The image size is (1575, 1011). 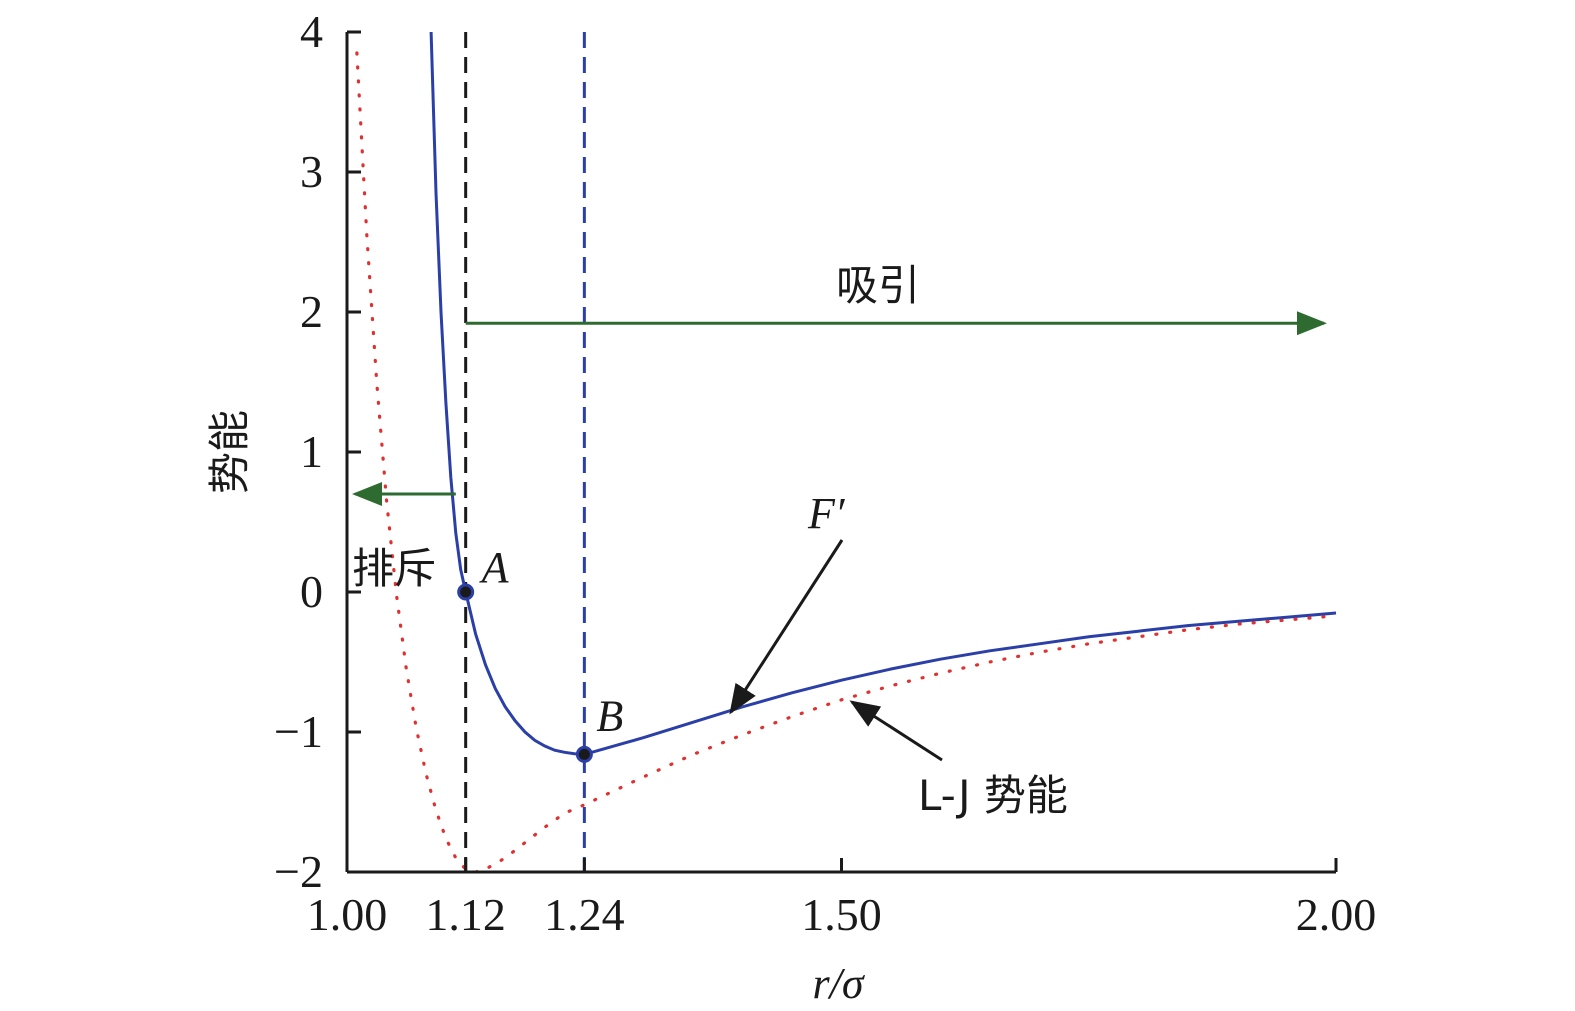 I want to click on repulsion-label: 排斥, so click(x=394, y=568).